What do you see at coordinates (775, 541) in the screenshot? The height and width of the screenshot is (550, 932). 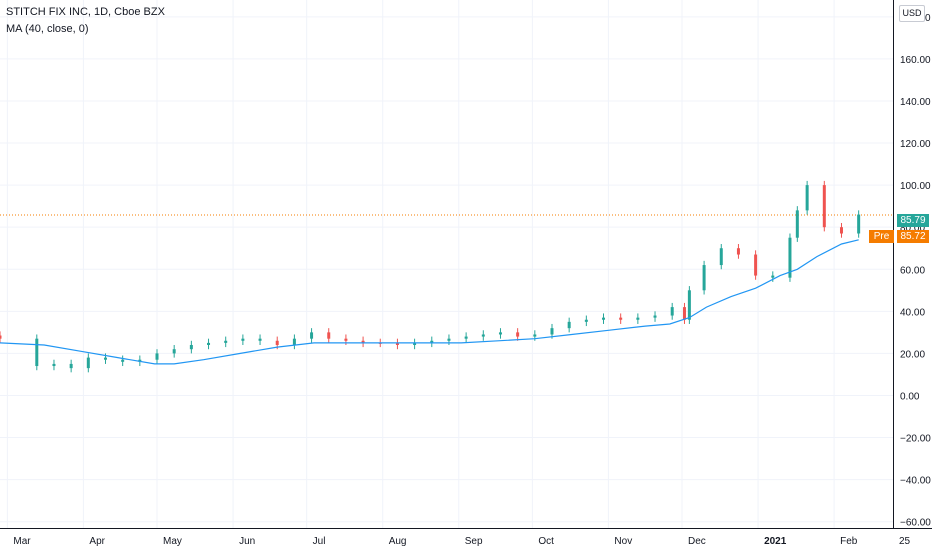 I see `x-tick-label: 2021` at bounding box center [775, 541].